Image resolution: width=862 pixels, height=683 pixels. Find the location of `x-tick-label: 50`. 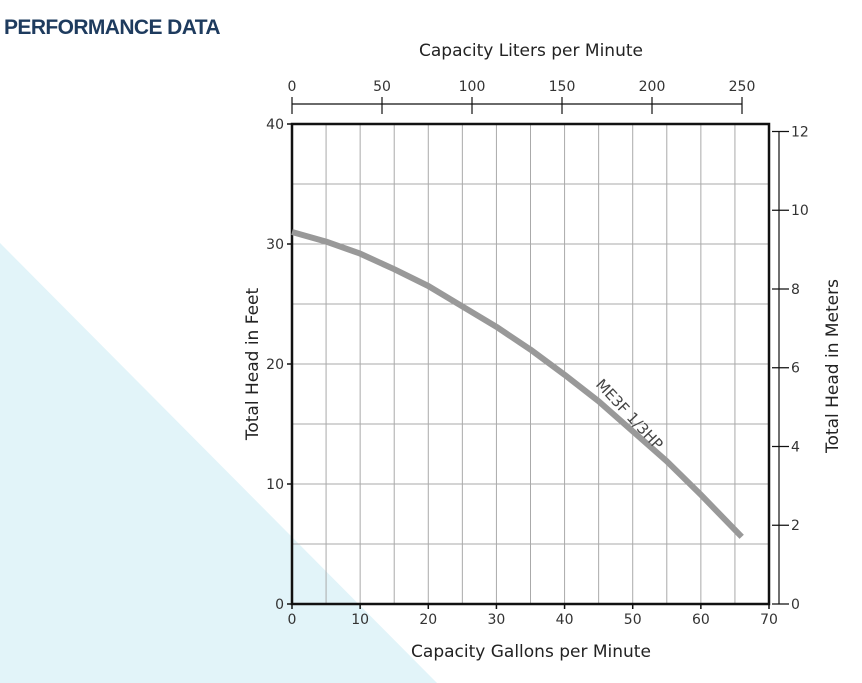

x-tick-label: 50 is located at coordinates (633, 620).